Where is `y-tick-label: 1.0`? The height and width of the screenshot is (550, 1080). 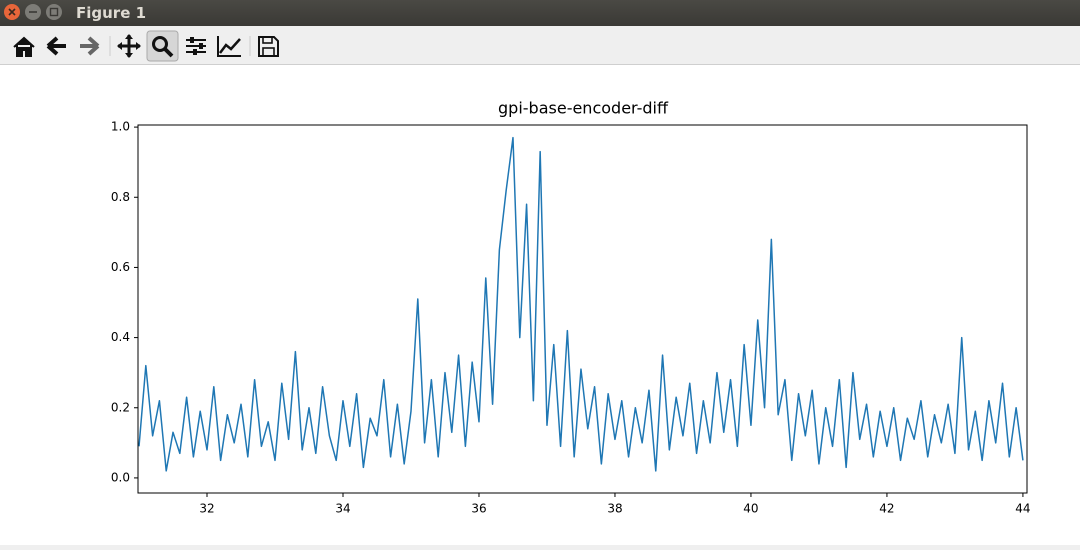 y-tick-label: 1.0 is located at coordinates (120, 127).